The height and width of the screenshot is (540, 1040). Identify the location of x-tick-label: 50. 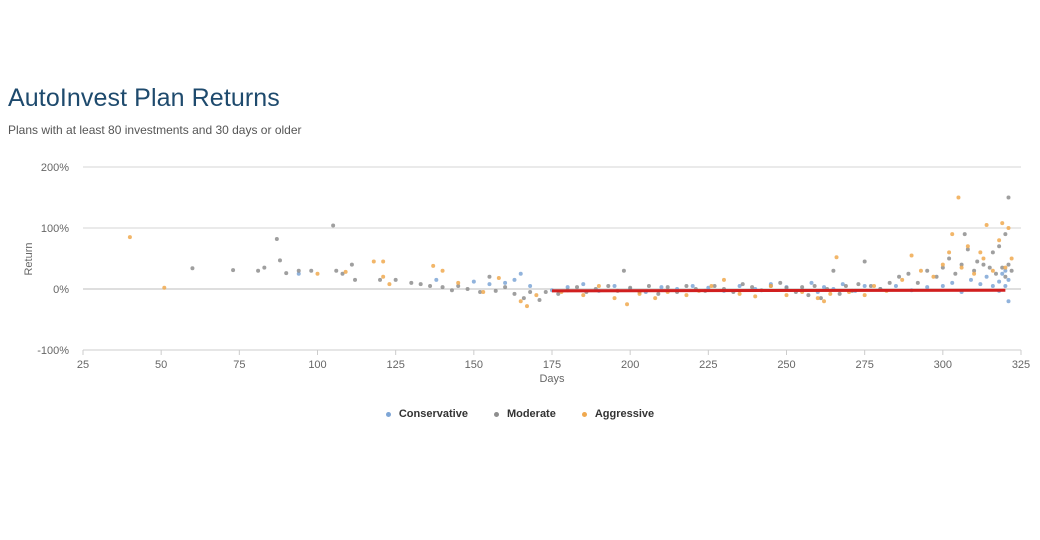
(161, 365).